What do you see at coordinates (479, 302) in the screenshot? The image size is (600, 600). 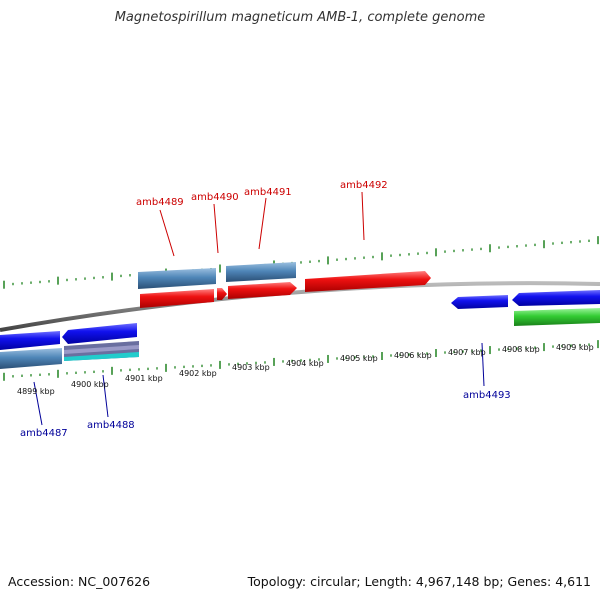 I see `gene-amb4493` at bounding box center [479, 302].